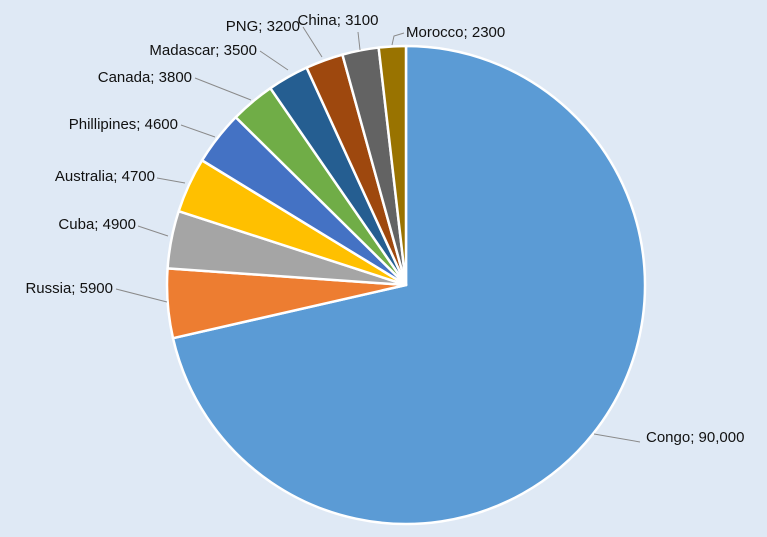  I want to click on data-label-congo: Congo; 90,000, so click(695, 437).